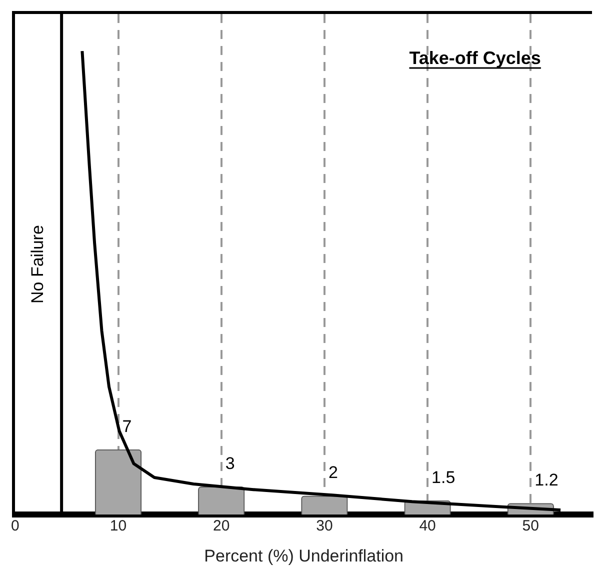 The height and width of the screenshot is (579, 602). What do you see at coordinates (333, 472) in the screenshot?
I see `data-label: 2` at bounding box center [333, 472].